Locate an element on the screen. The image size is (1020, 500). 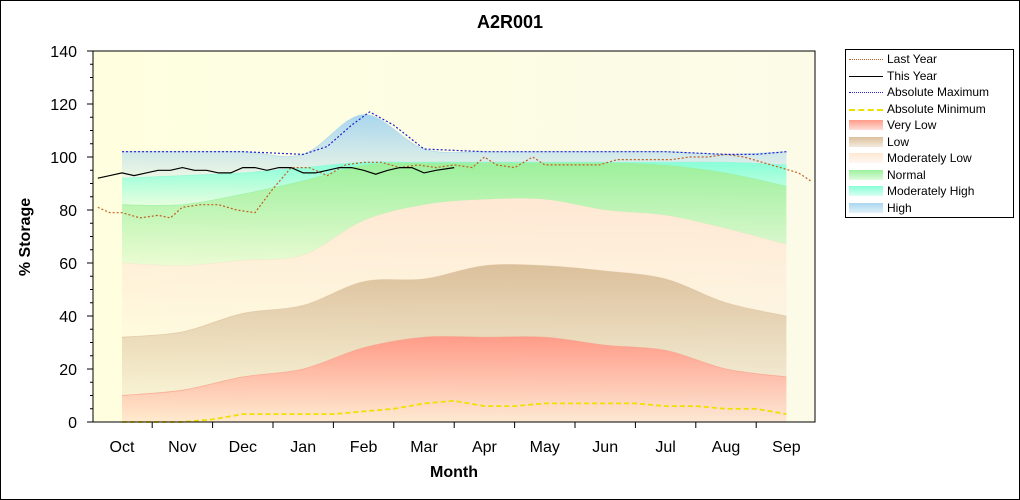
band-normal is located at coordinates (454, 214).